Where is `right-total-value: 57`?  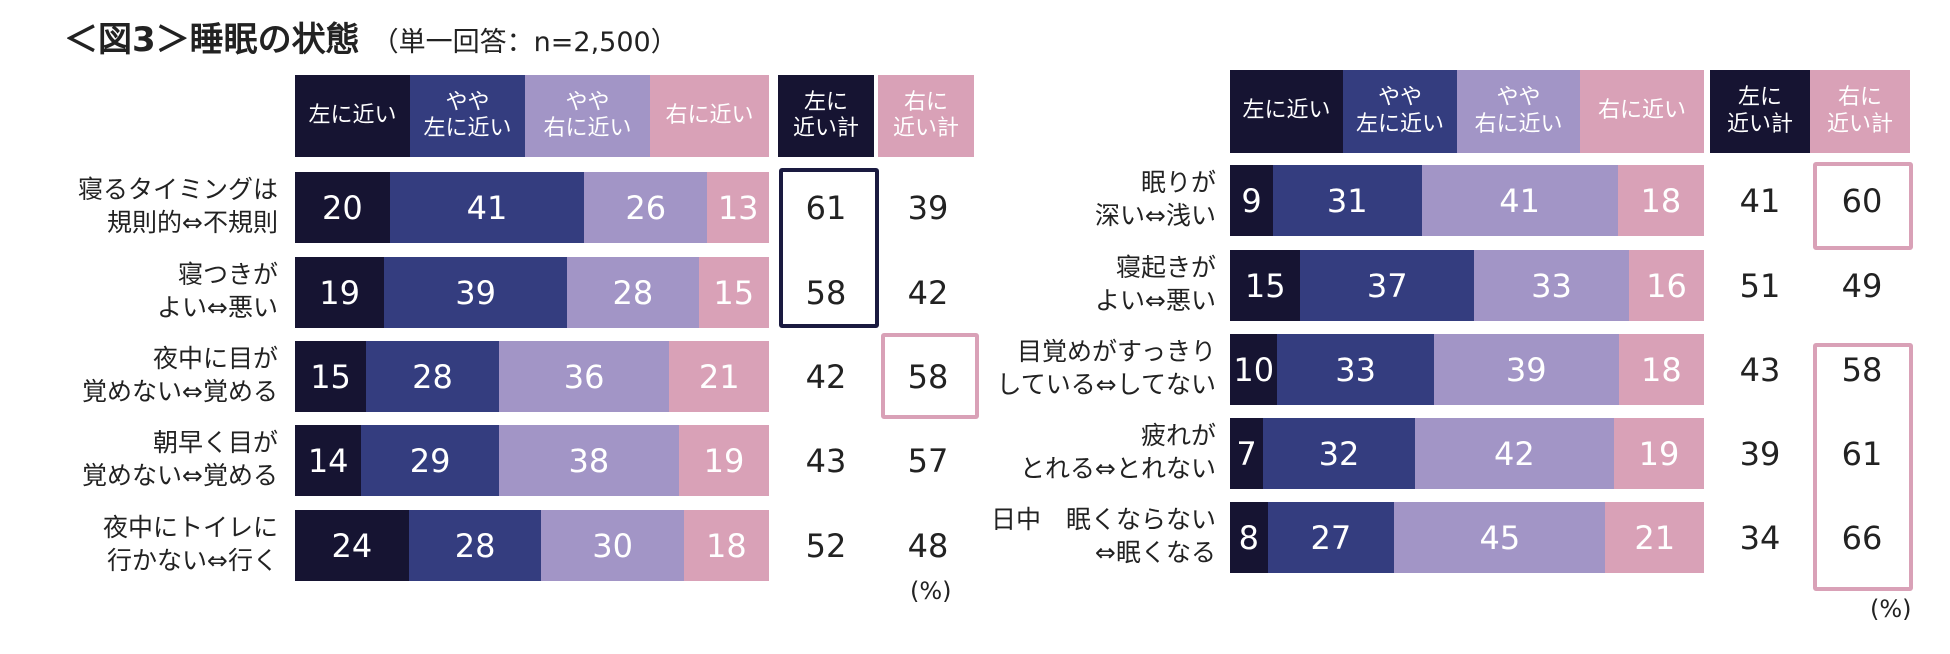 right-total-value: 57 is located at coordinates (928, 460).